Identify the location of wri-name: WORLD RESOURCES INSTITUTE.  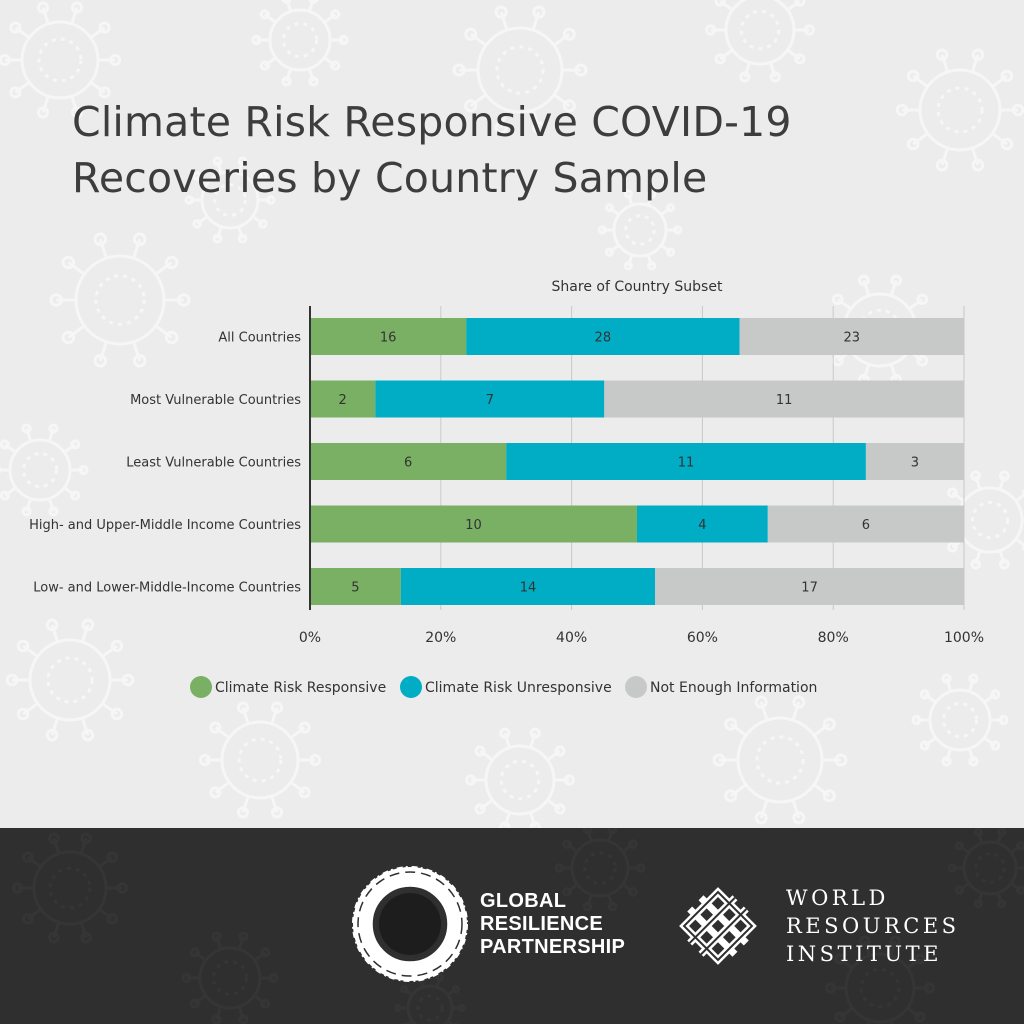
(873, 926).